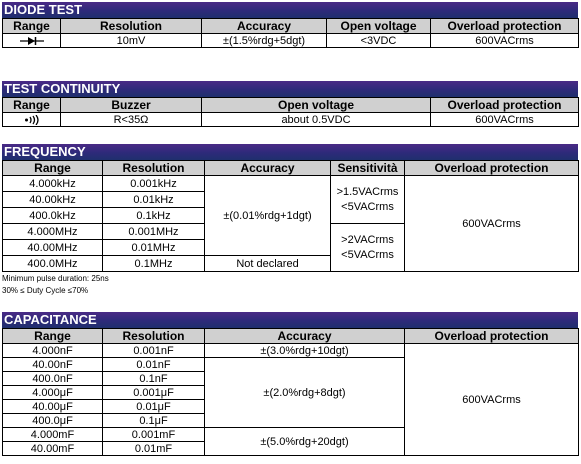  I want to click on sensitivity-min: >1.5VACrms, so click(367, 191).